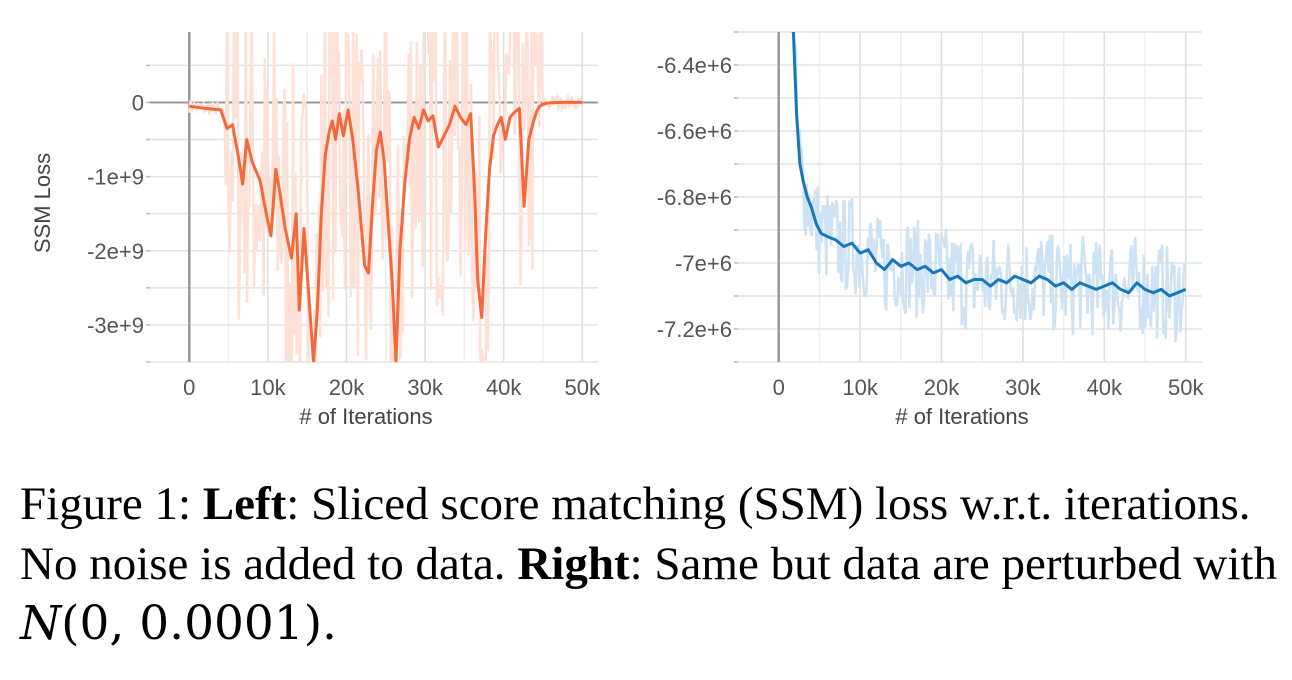 The image size is (1292, 680). I want to click on y-tick-label: -7.2e+6, so click(694, 329).